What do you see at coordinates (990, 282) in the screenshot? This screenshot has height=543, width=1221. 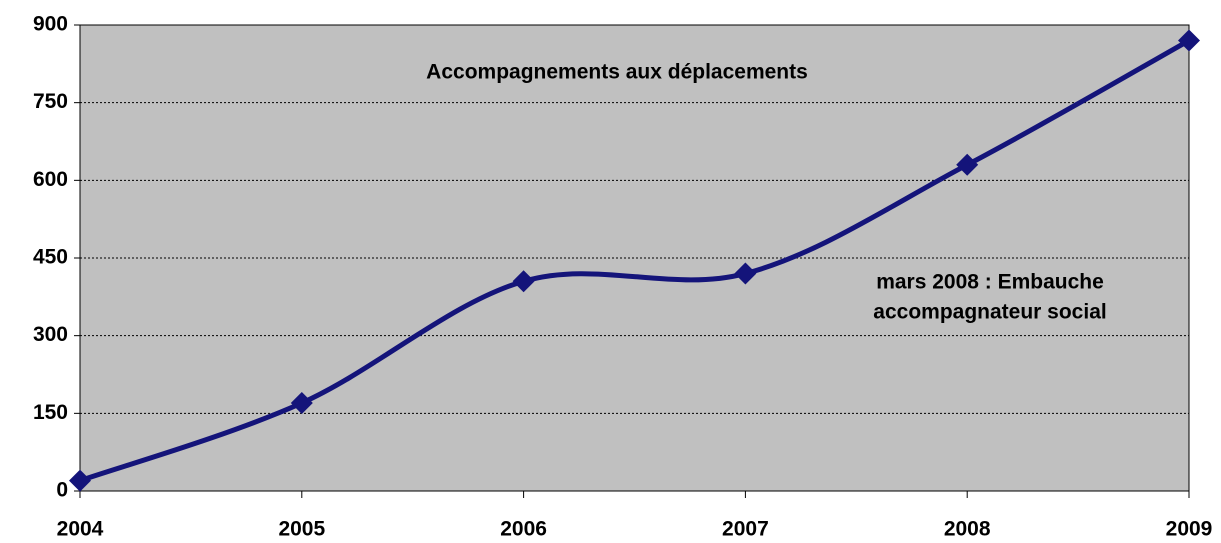 I see `annotation: mars 2008 : Embauche` at bounding box center [990, 282].